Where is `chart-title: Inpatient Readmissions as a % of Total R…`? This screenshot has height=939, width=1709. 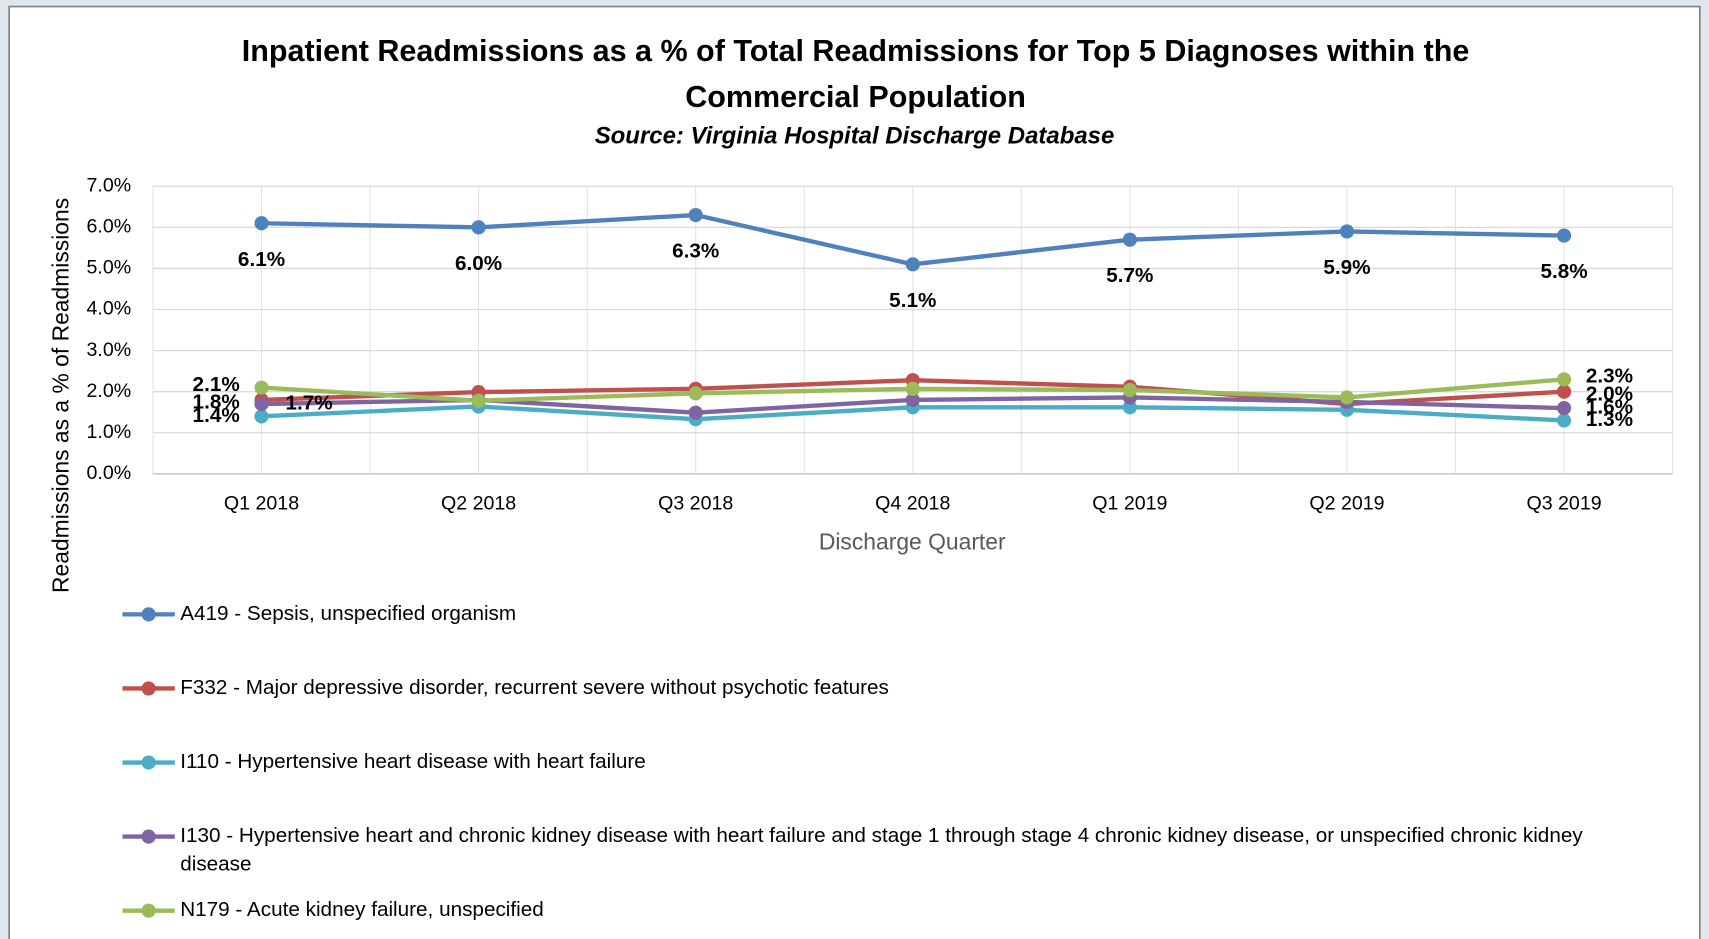 chart-title: Inpatient Readmissions as a % of Total R… is located at coordinates (855, 73).